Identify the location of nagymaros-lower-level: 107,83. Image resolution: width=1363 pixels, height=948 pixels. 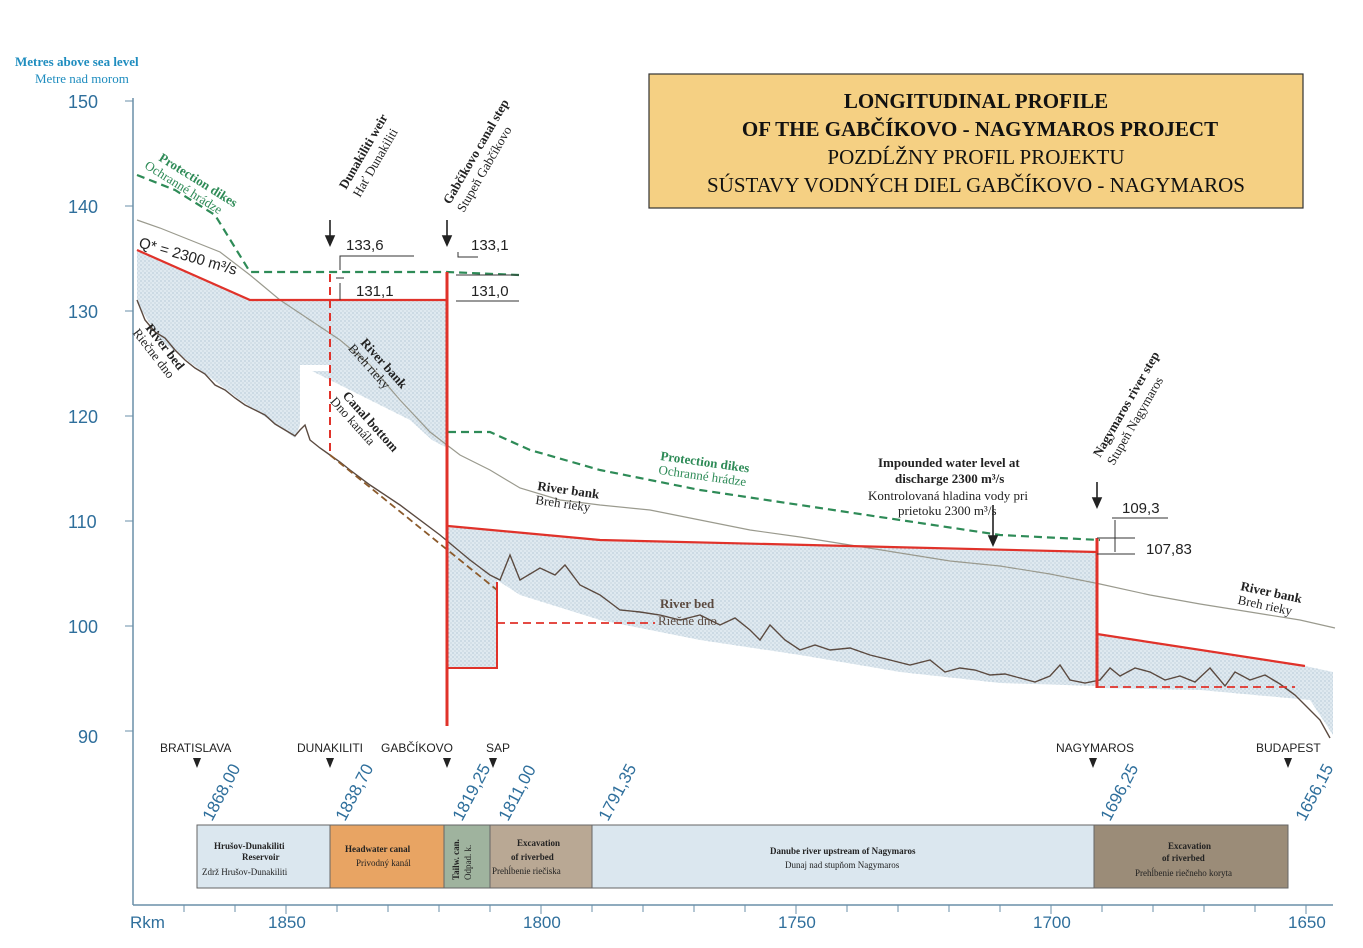
(1169, 549).